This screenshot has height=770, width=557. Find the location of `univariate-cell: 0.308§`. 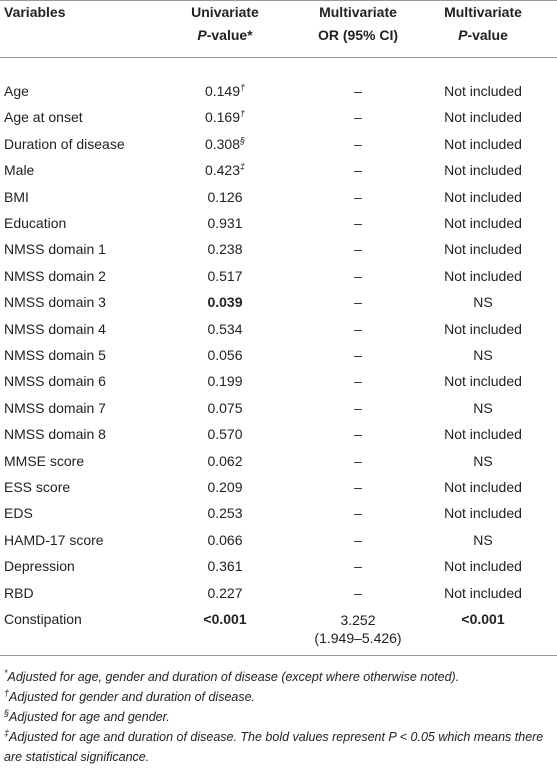

univariate-cell: 0.308§ is located at coordinates (225, 144).